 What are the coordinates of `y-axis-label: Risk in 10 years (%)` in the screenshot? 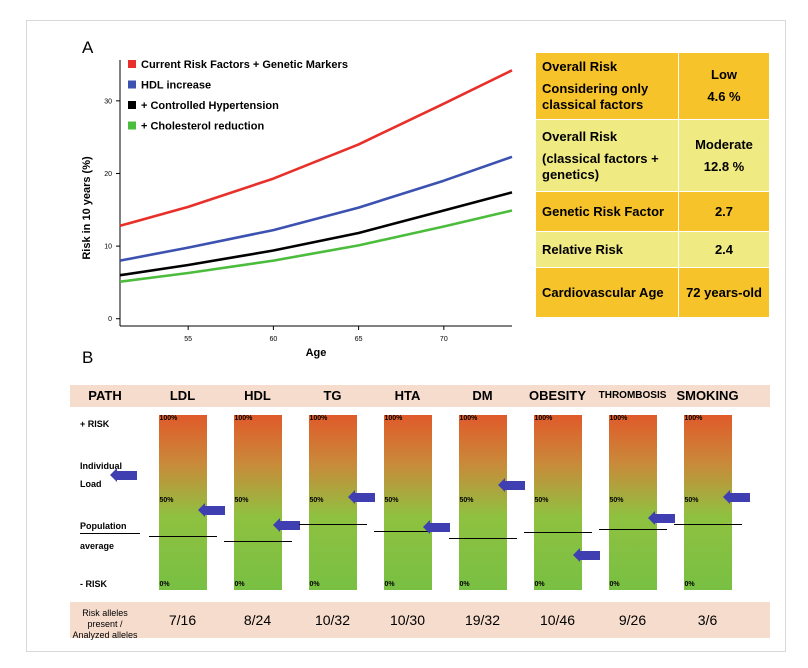 It's located at (87, 208).